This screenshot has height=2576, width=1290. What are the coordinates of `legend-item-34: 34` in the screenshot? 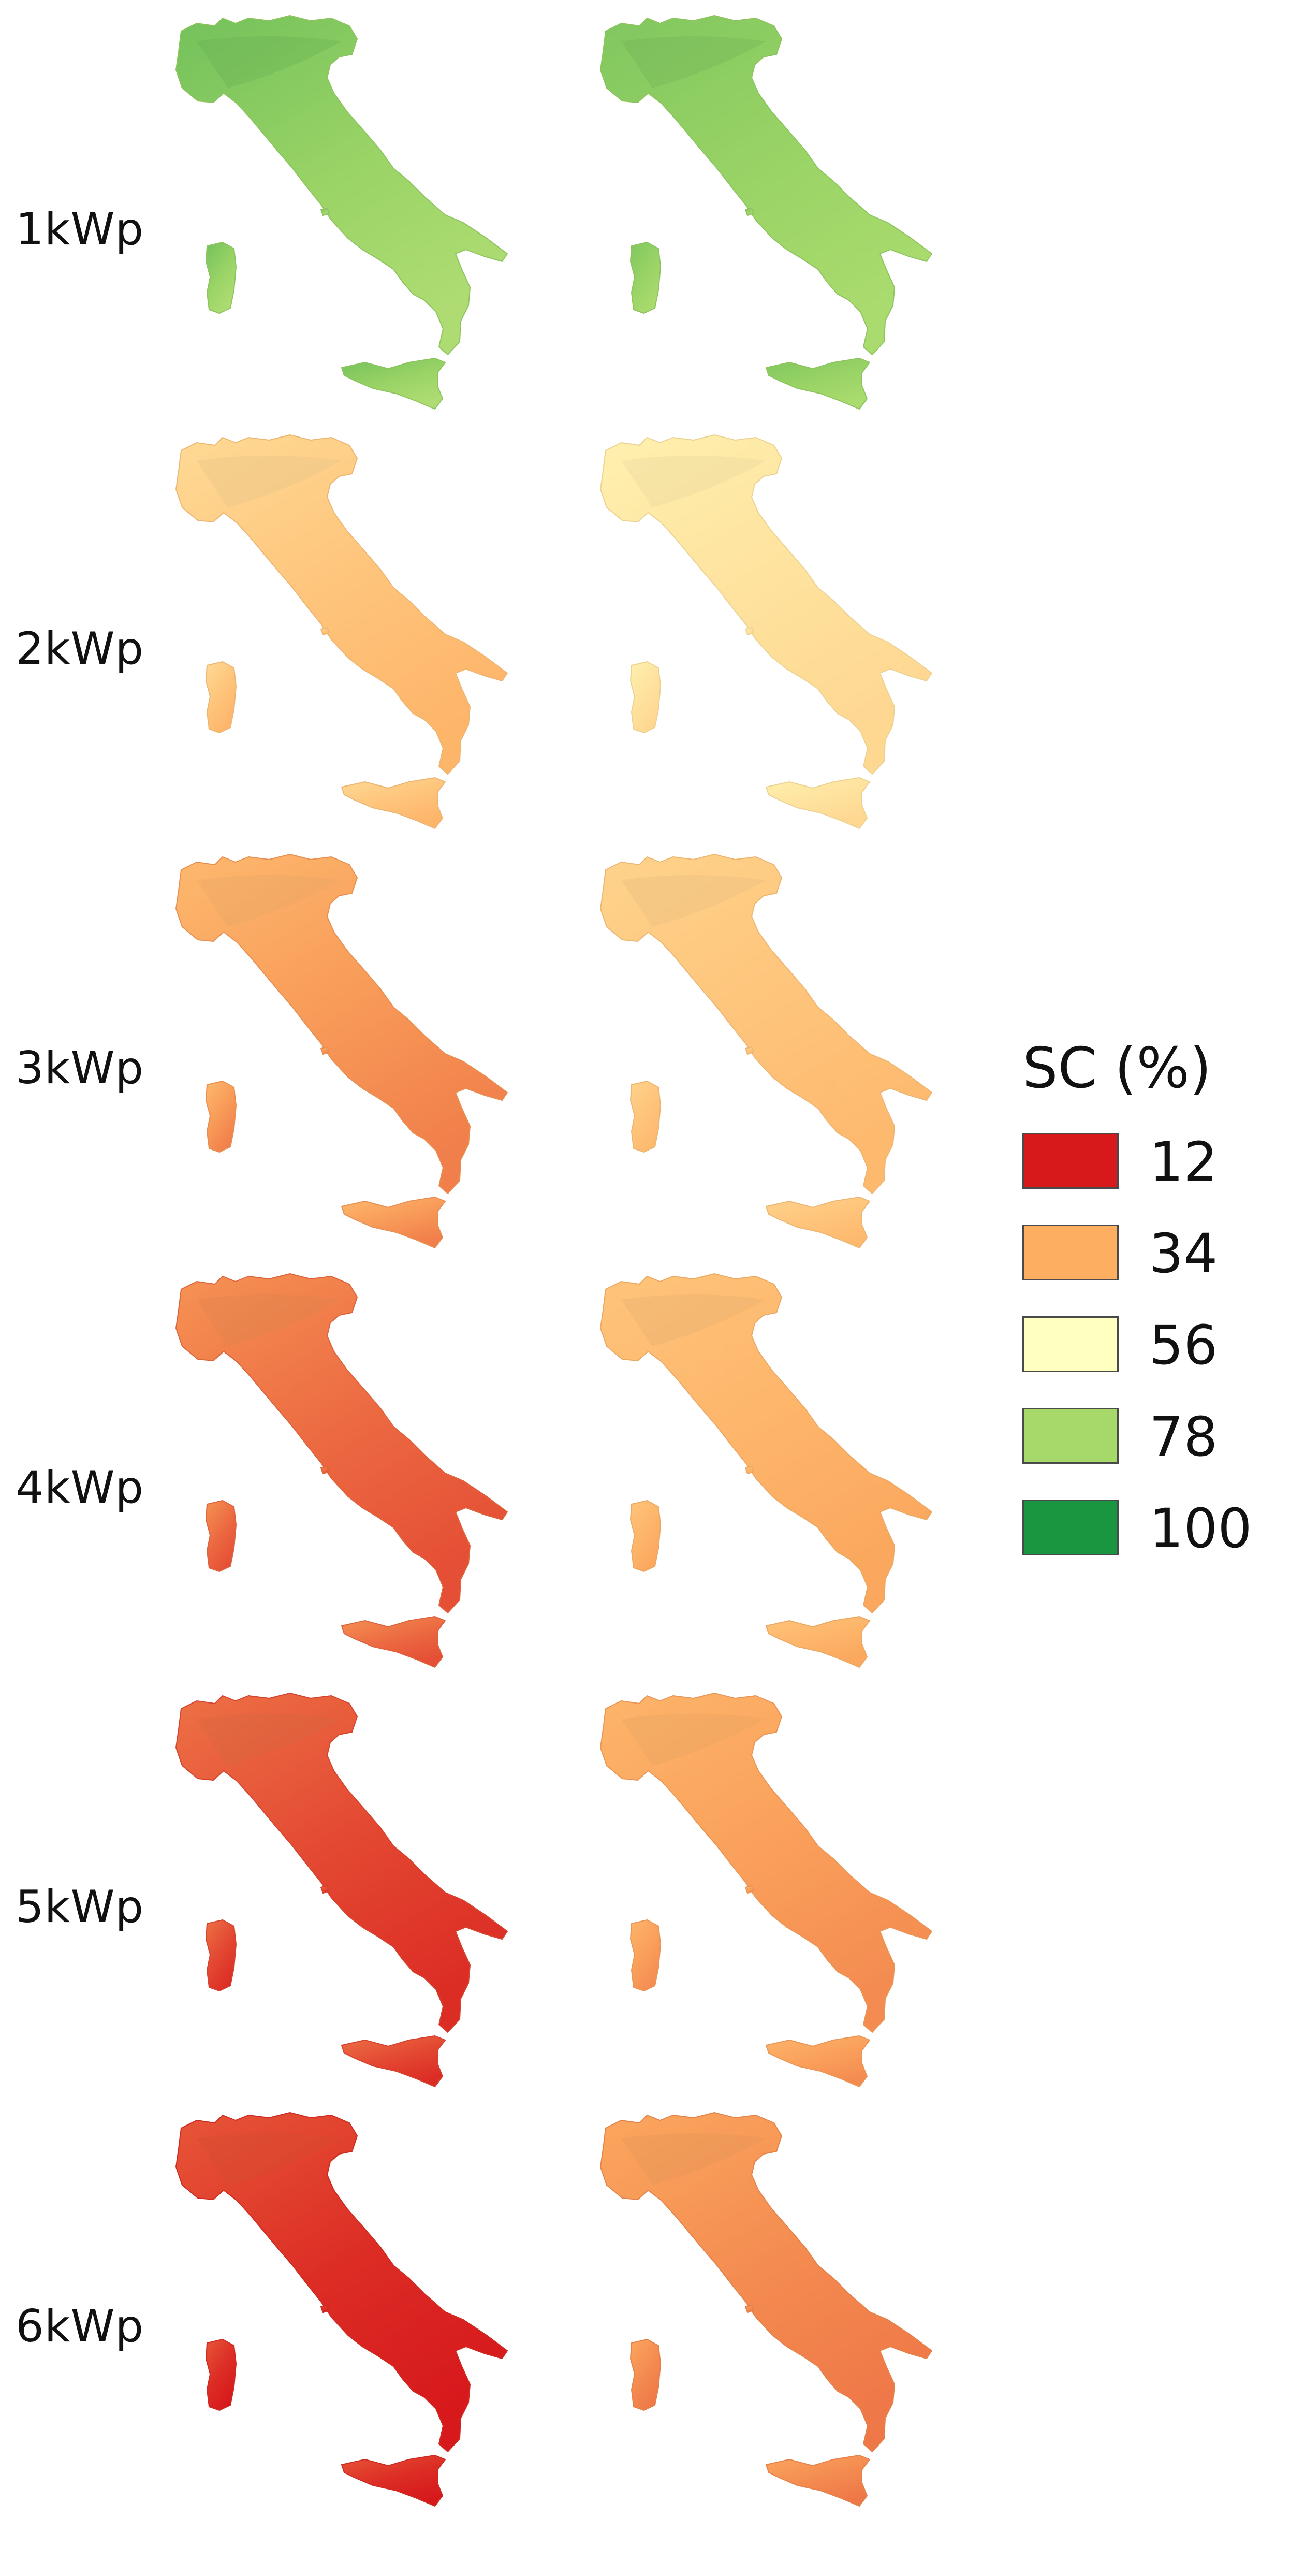 It's located at (1146, 1271).